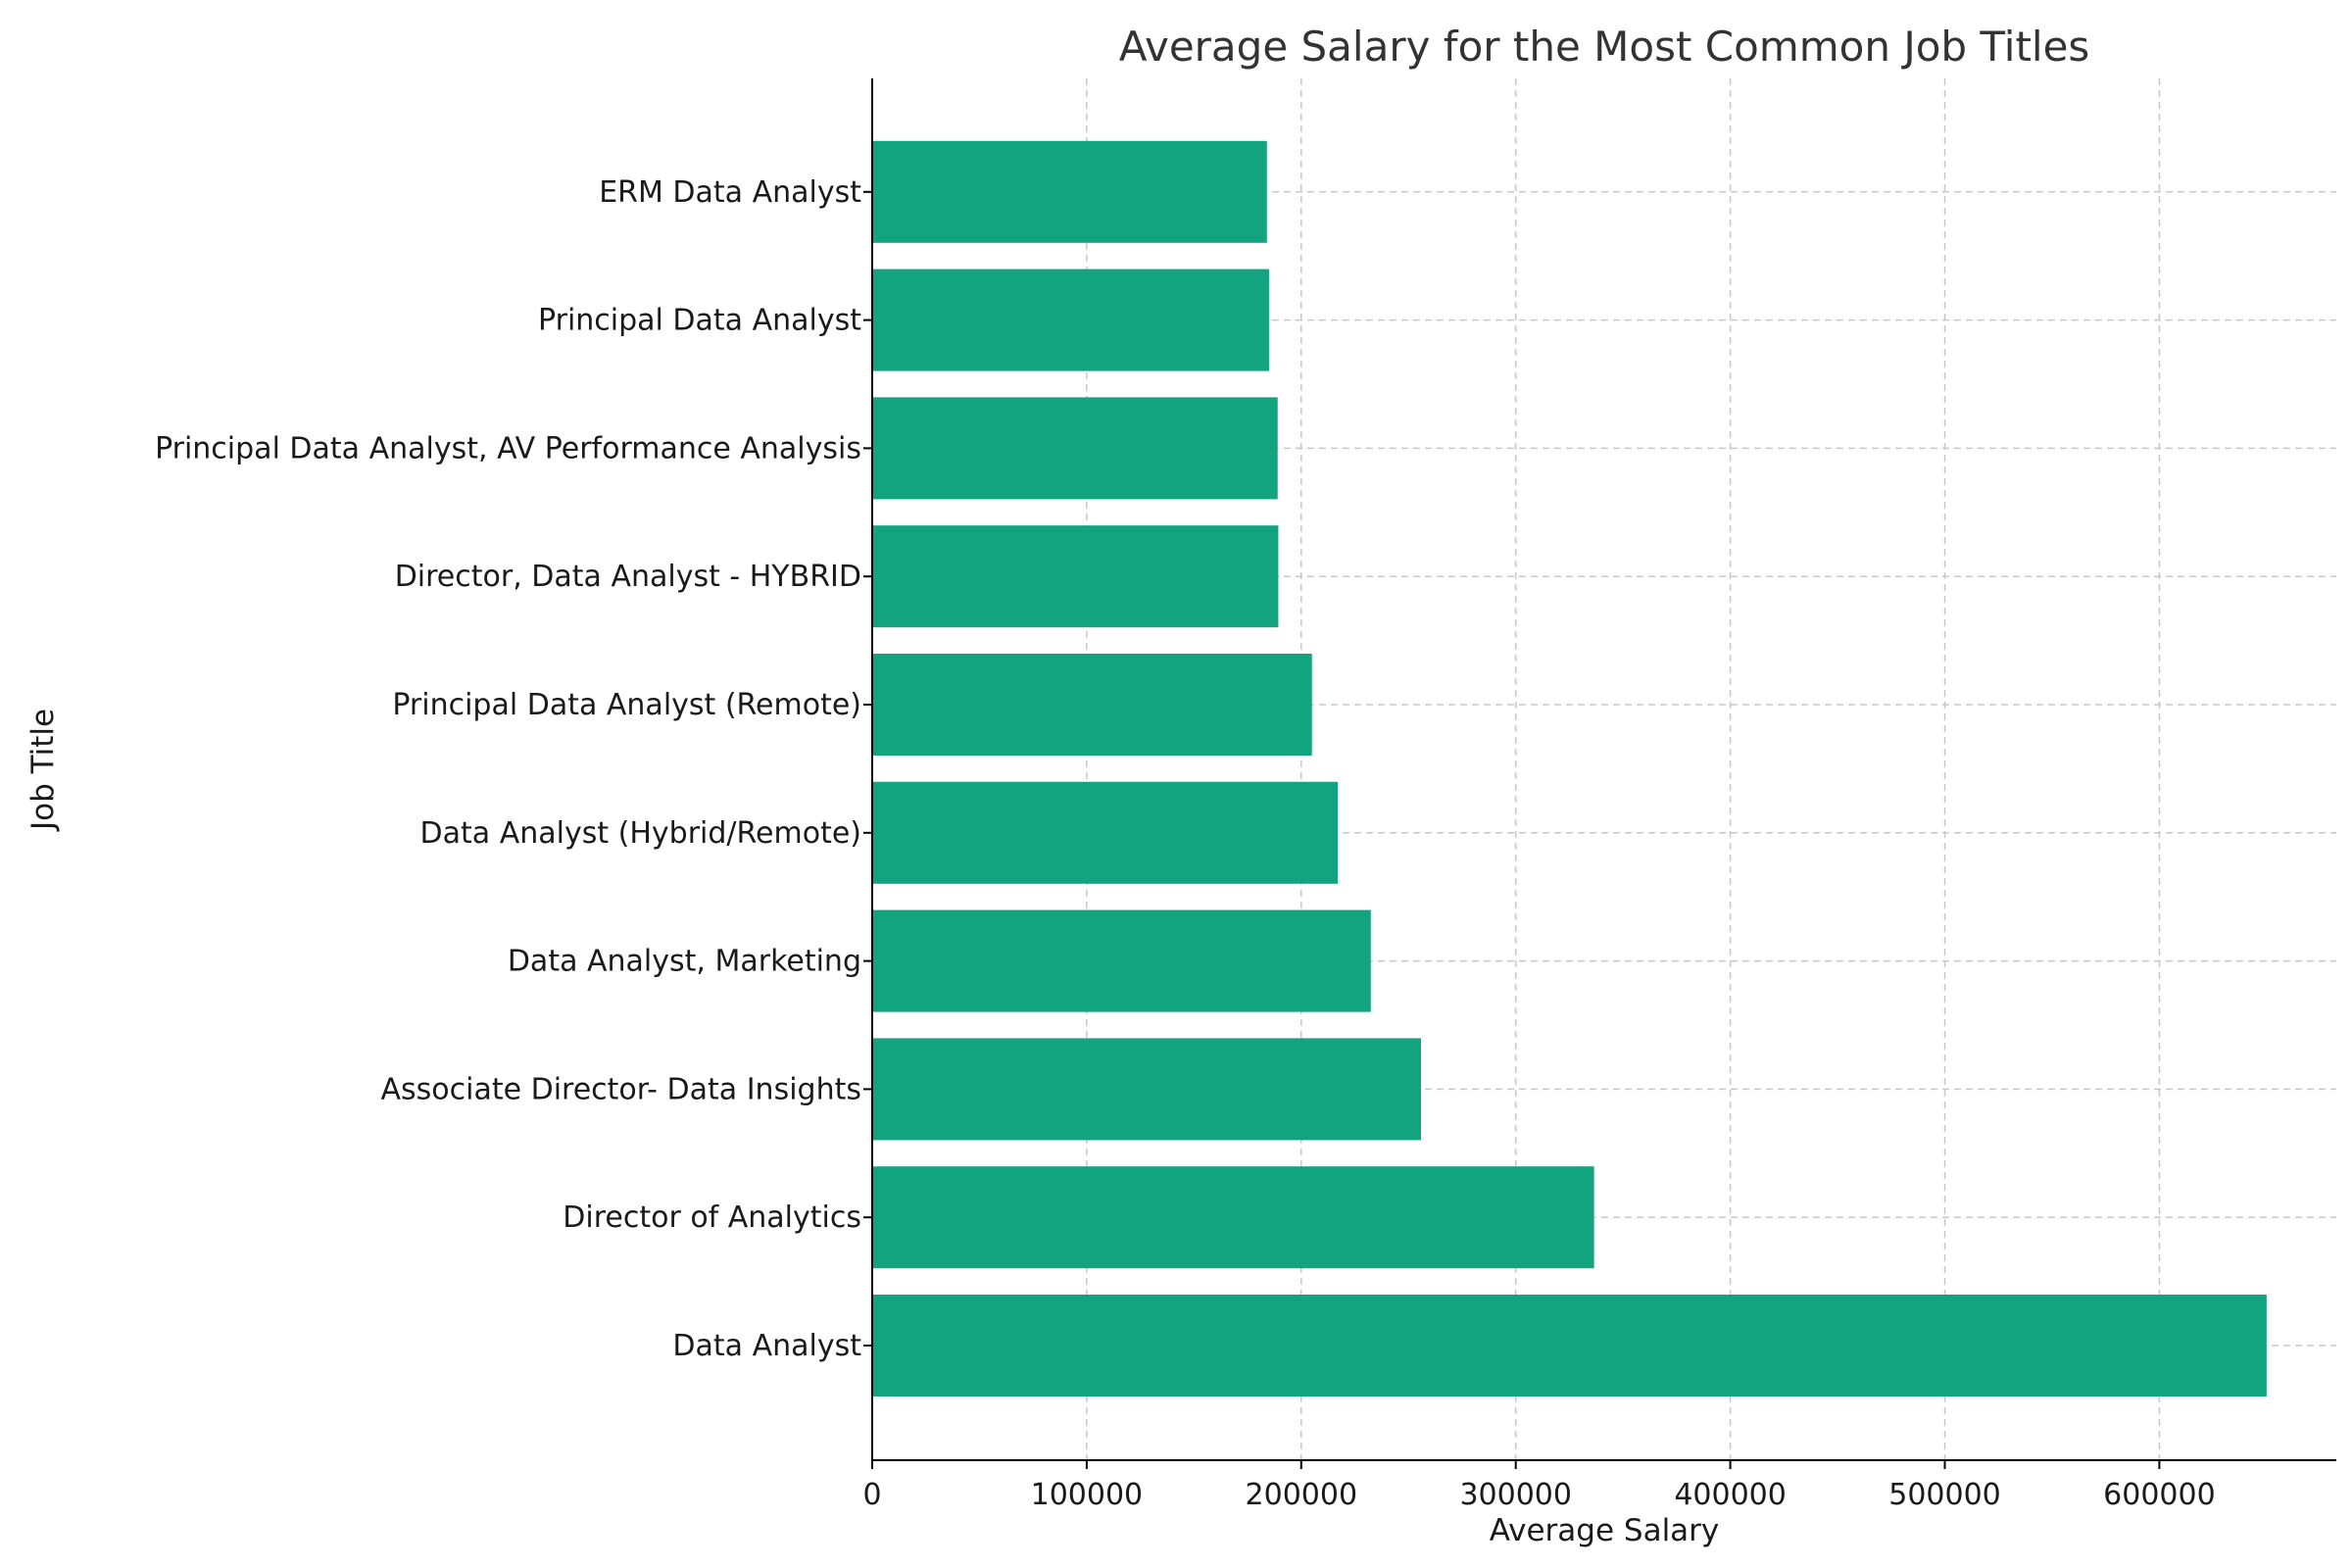 The height and width of the screenshot is (1568, 2352). Describe the element at coordinates (43, 770) in the screenshot. I see `y-axis-label: Job Title` at that location.